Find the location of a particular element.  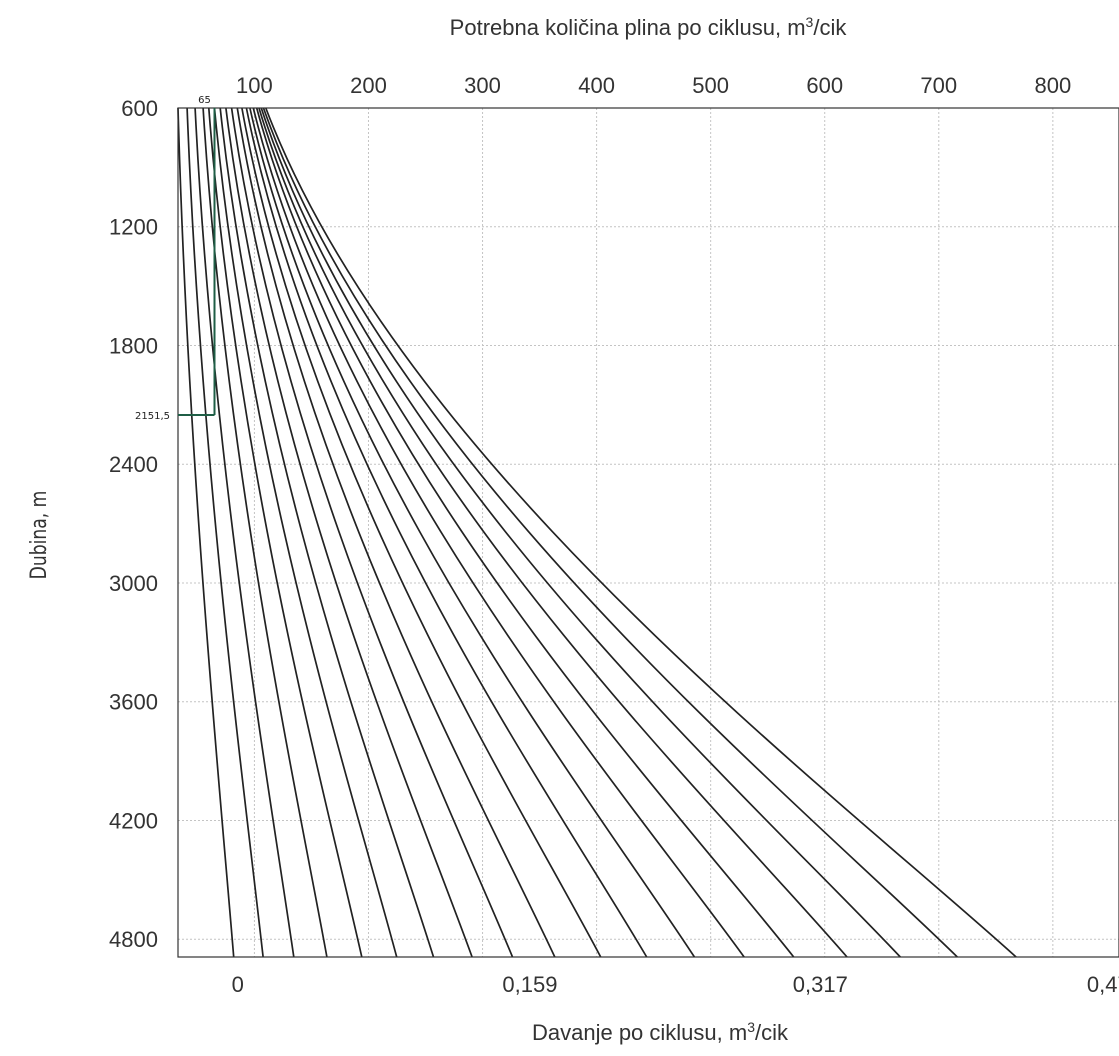

y-tick-label: 4800 is located at coordinates (133, 939).